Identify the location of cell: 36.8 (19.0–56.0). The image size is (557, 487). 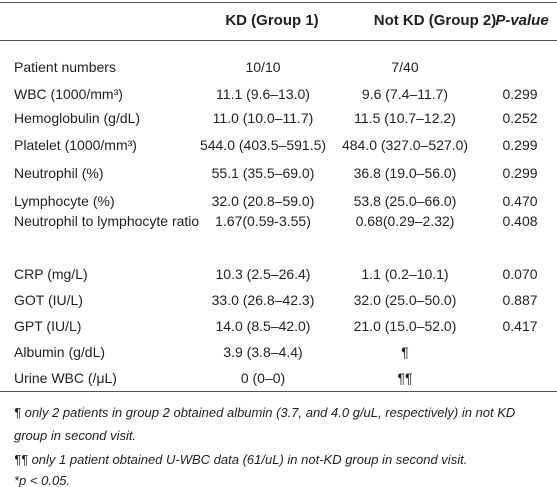
(405, 173).